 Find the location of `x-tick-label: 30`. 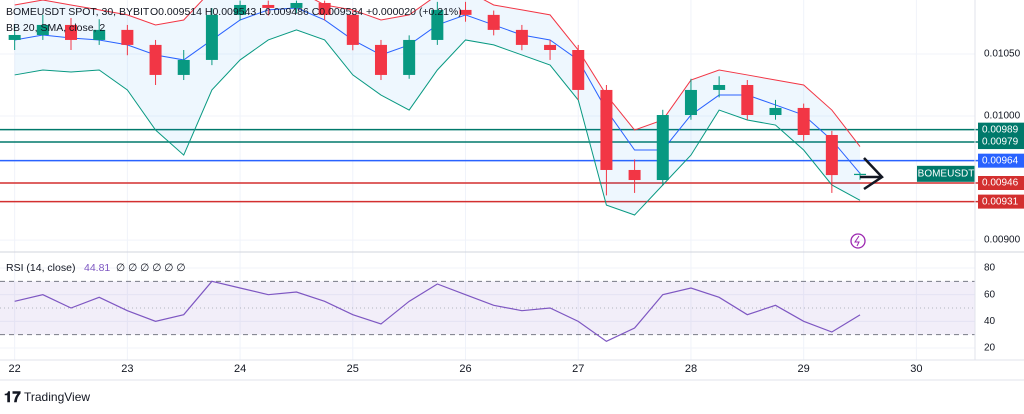

x-tick-label: 30 is located at coordinates (916, 369).